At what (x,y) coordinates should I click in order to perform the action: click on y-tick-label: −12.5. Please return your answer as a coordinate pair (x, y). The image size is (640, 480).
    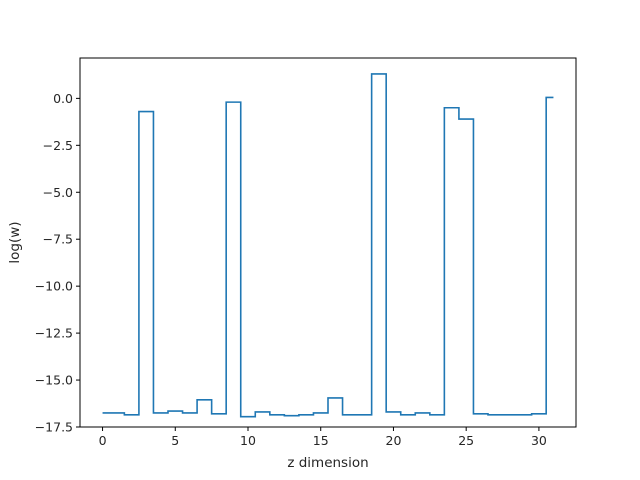
    Looking at the image, I should click on (54, 333).